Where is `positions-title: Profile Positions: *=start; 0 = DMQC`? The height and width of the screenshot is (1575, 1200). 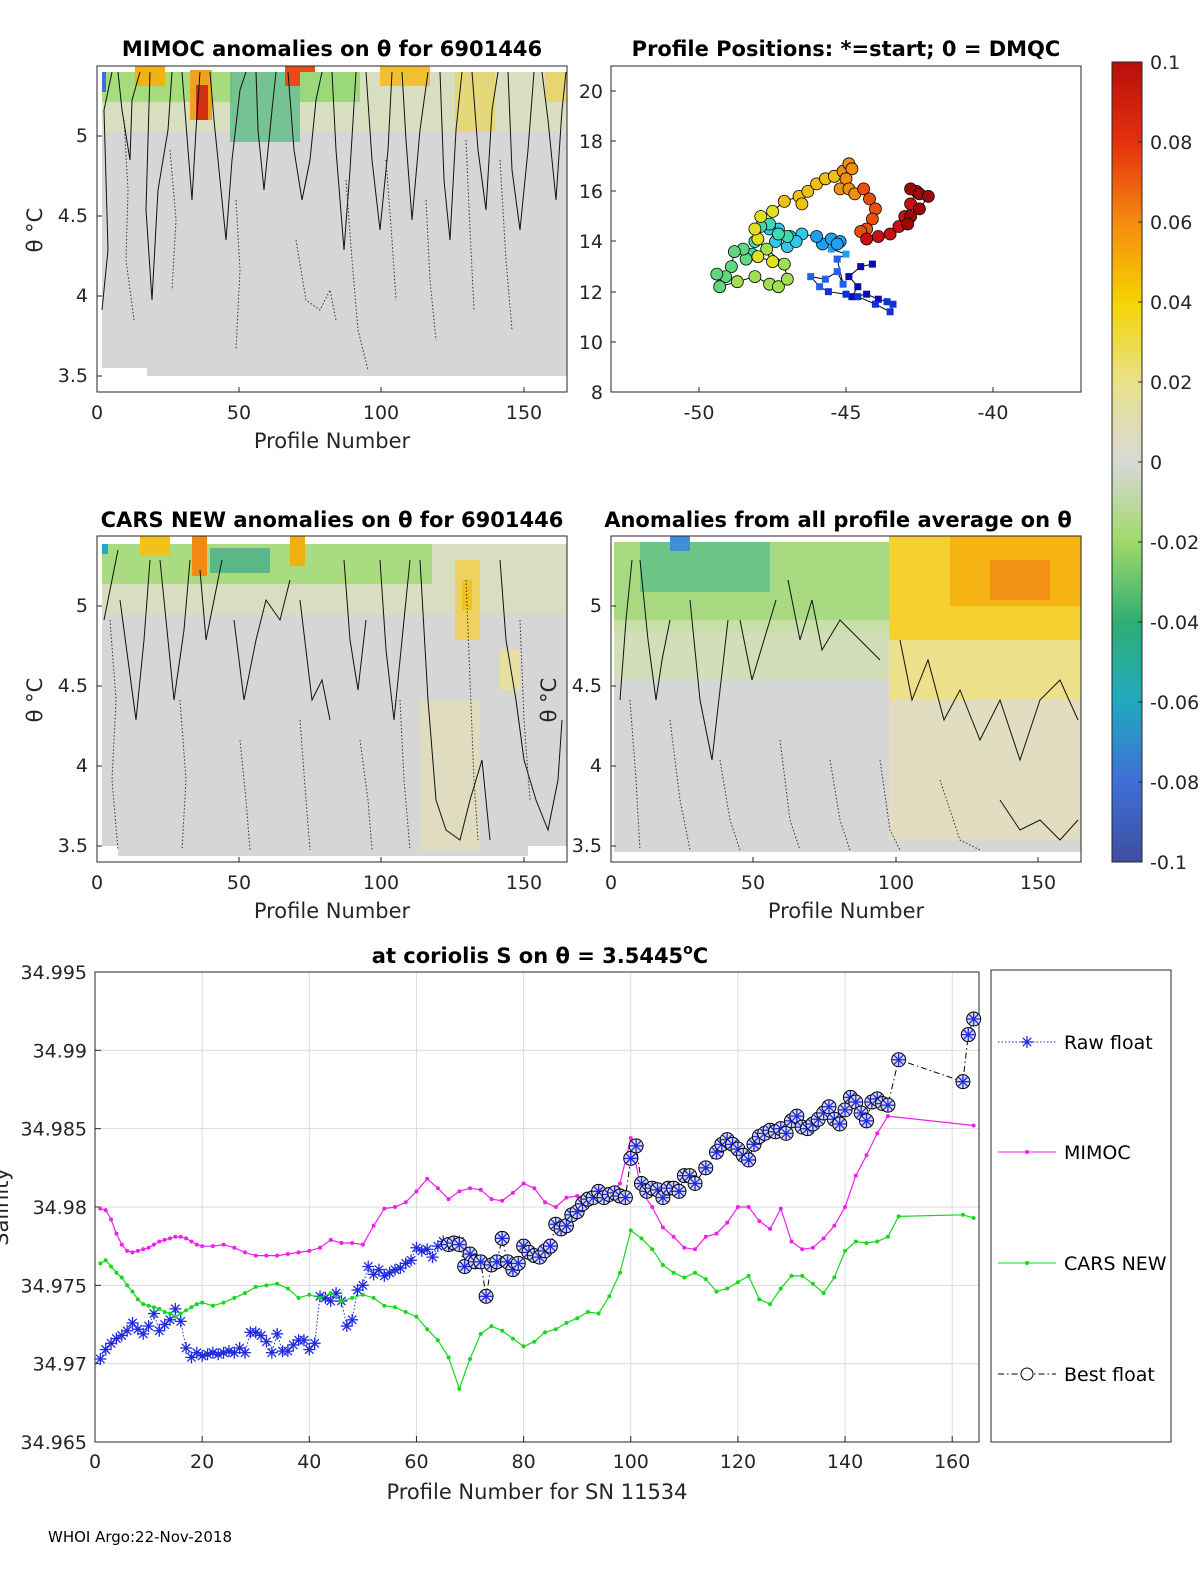
positions-title: Profile Positions: *=start; 0 = DMQC is located at coordinates (846, 49).